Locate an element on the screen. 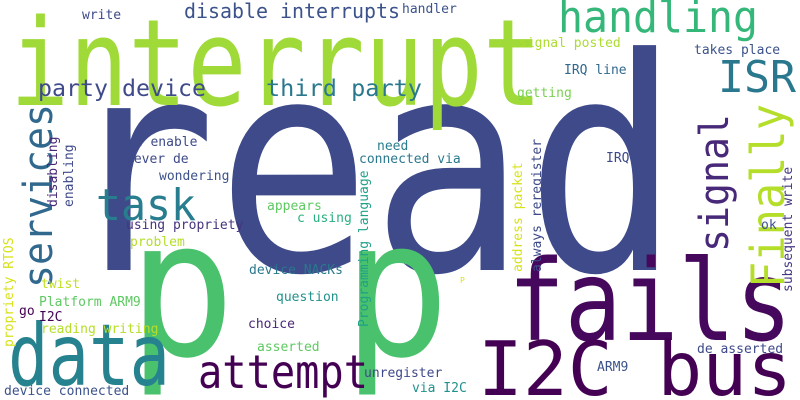  word: using propriety is located at coordinates (185, 225).